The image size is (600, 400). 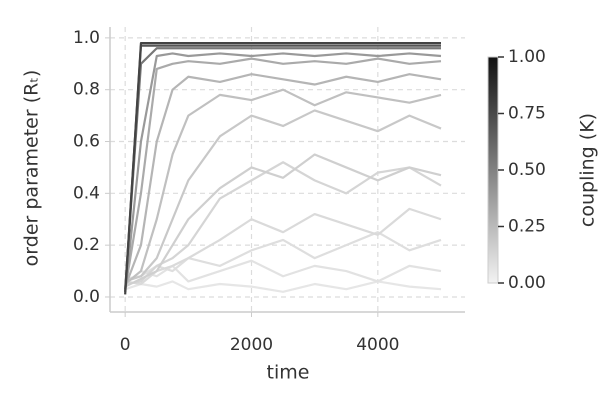 I want to click on colorbar-tick-label: 0.00, so click(x=527, y=283).